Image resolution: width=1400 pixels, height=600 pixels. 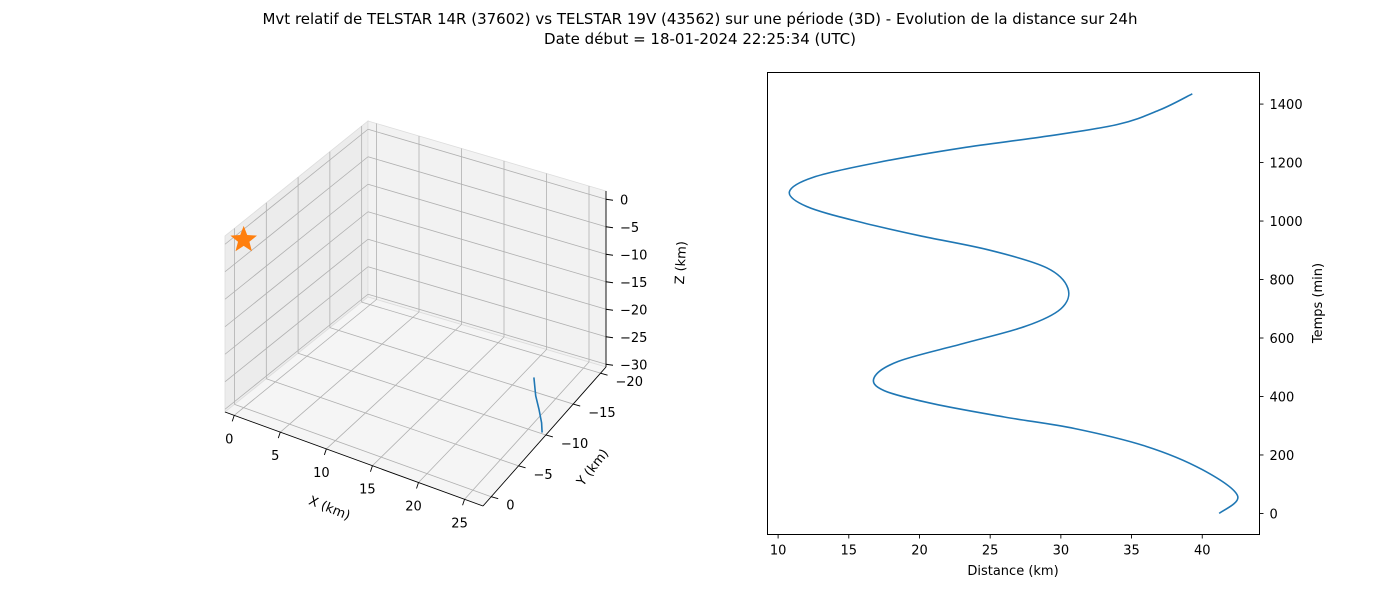 I want to click on z-ticks-3d: 0 −5 −10 −15 −20 −25 −30, so click(x=626, y=283).